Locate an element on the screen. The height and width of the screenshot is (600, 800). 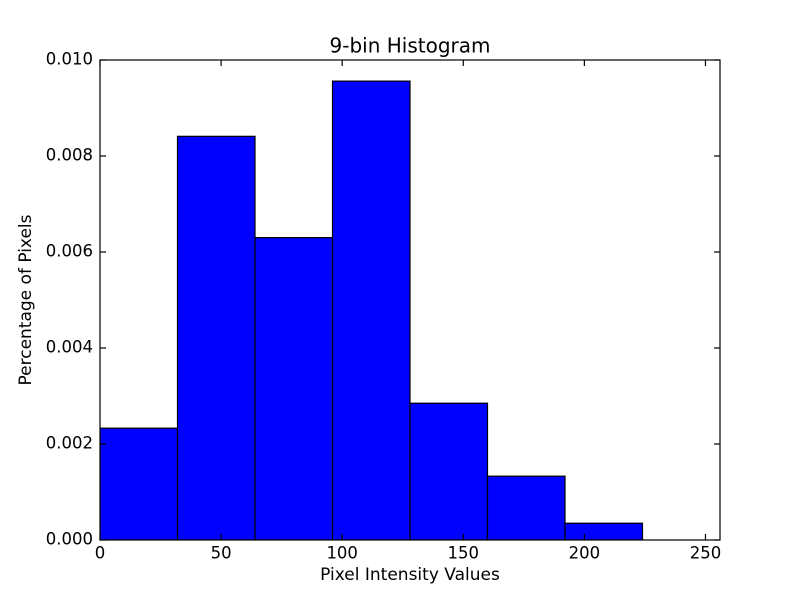
chart-title: 9-bin Histogram is located at coordinates (410, 46).